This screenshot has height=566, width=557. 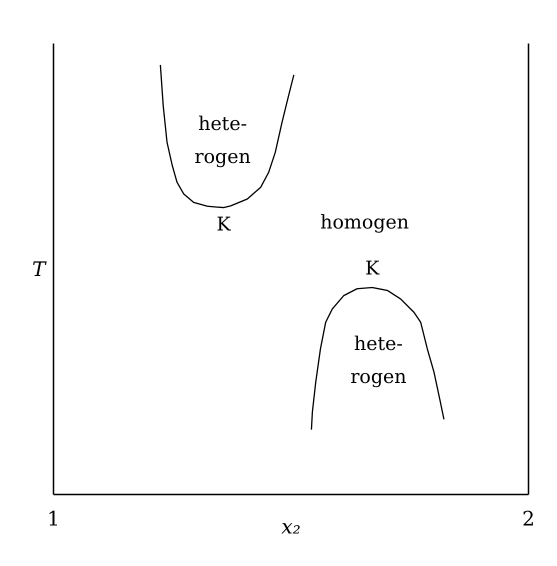 What do you see at coordinates (291, 526) in the screenshot?
I see `x-axis-title: x₂` at bounding box center [291, 526].